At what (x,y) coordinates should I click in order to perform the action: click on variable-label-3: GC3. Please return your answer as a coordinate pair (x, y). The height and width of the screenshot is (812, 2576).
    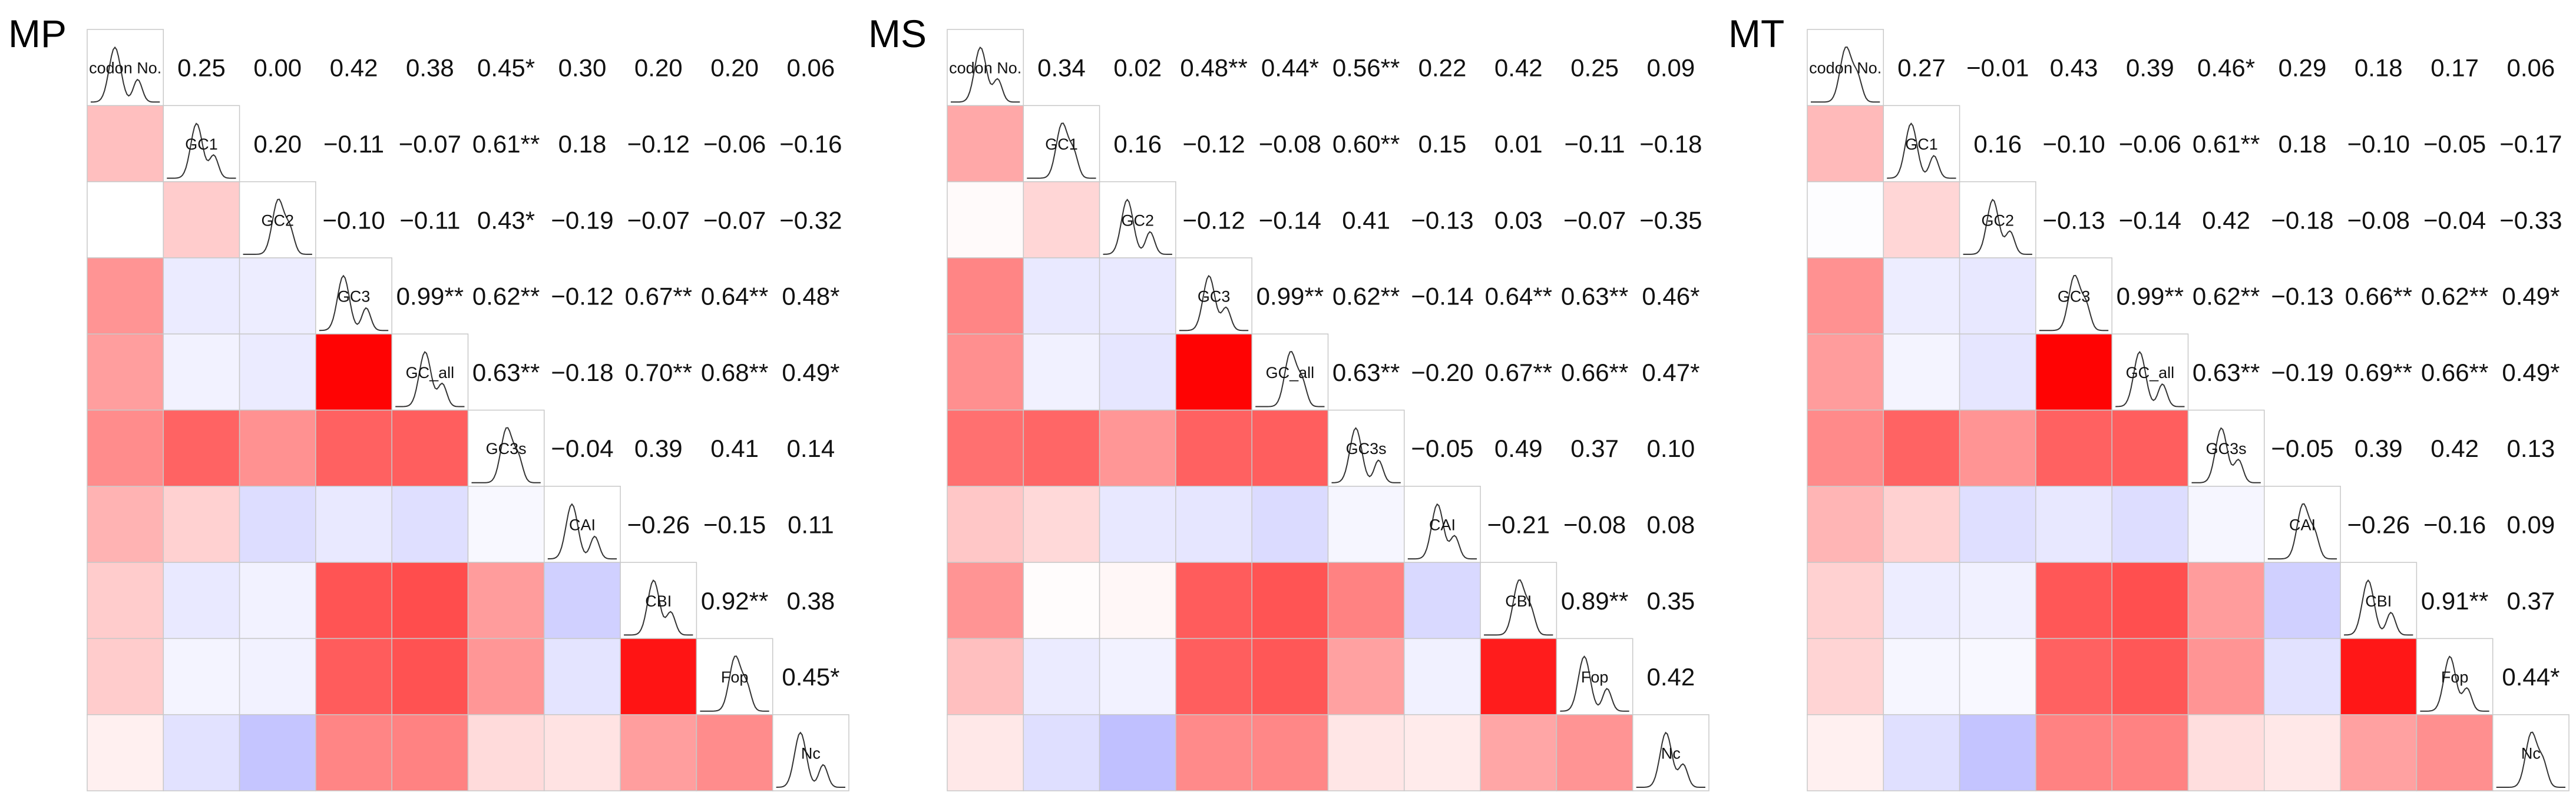
    Looking at the image, I should click on (354, 297).